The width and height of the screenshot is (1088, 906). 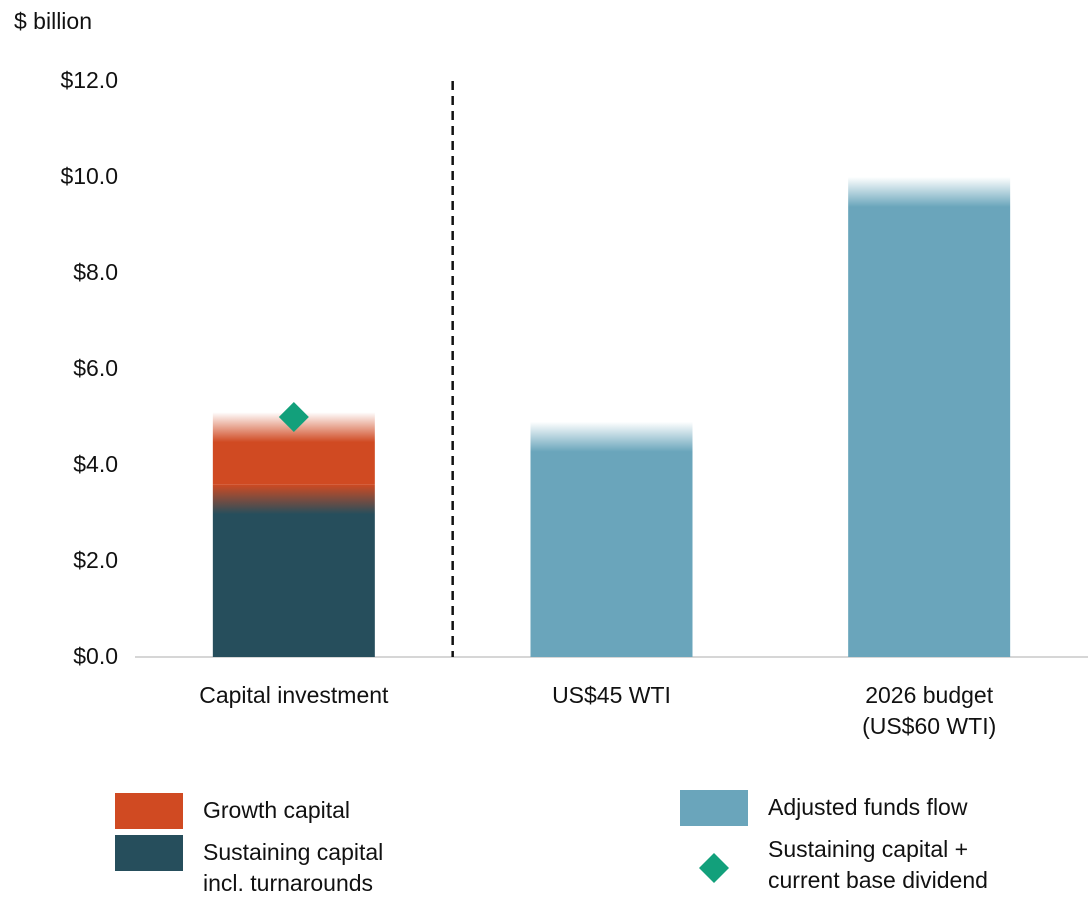 I want to click on y-tick-label: $4.0, so click(x=95, y=464).